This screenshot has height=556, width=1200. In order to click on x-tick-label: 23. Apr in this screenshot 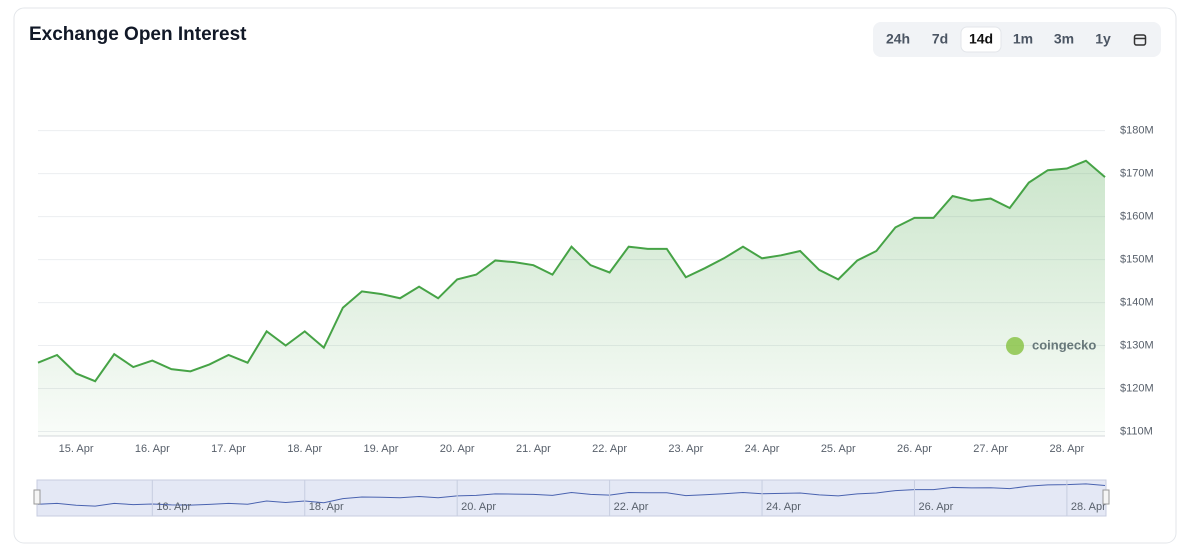, I will do `click(685, 449)`.